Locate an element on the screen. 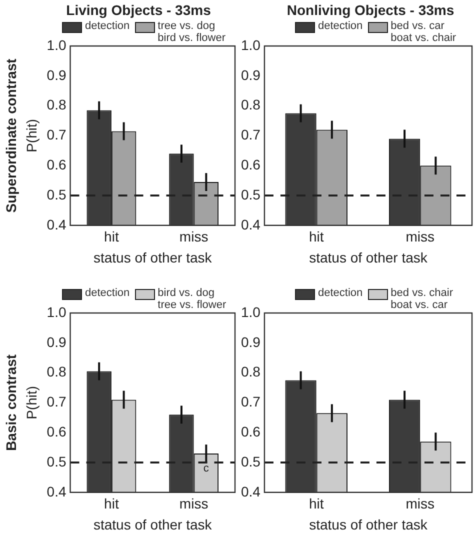 This screenshot has width=474, height=534. legend-label: bed vs. car boat vs. chair is located at coordinates (424, 32).